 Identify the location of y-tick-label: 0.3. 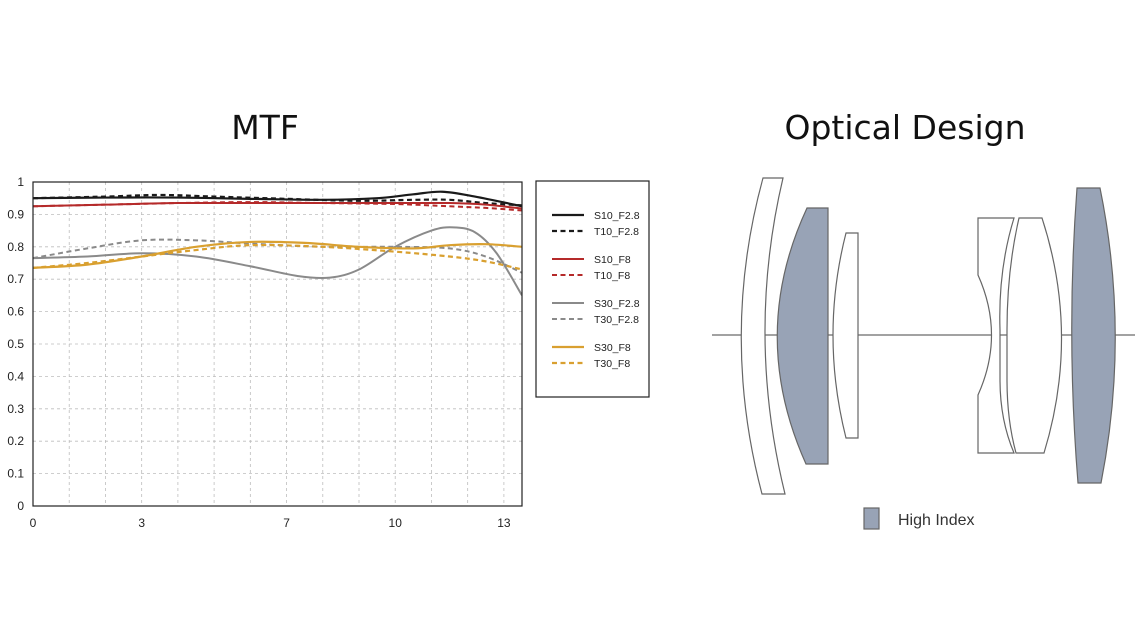
(15, 409).